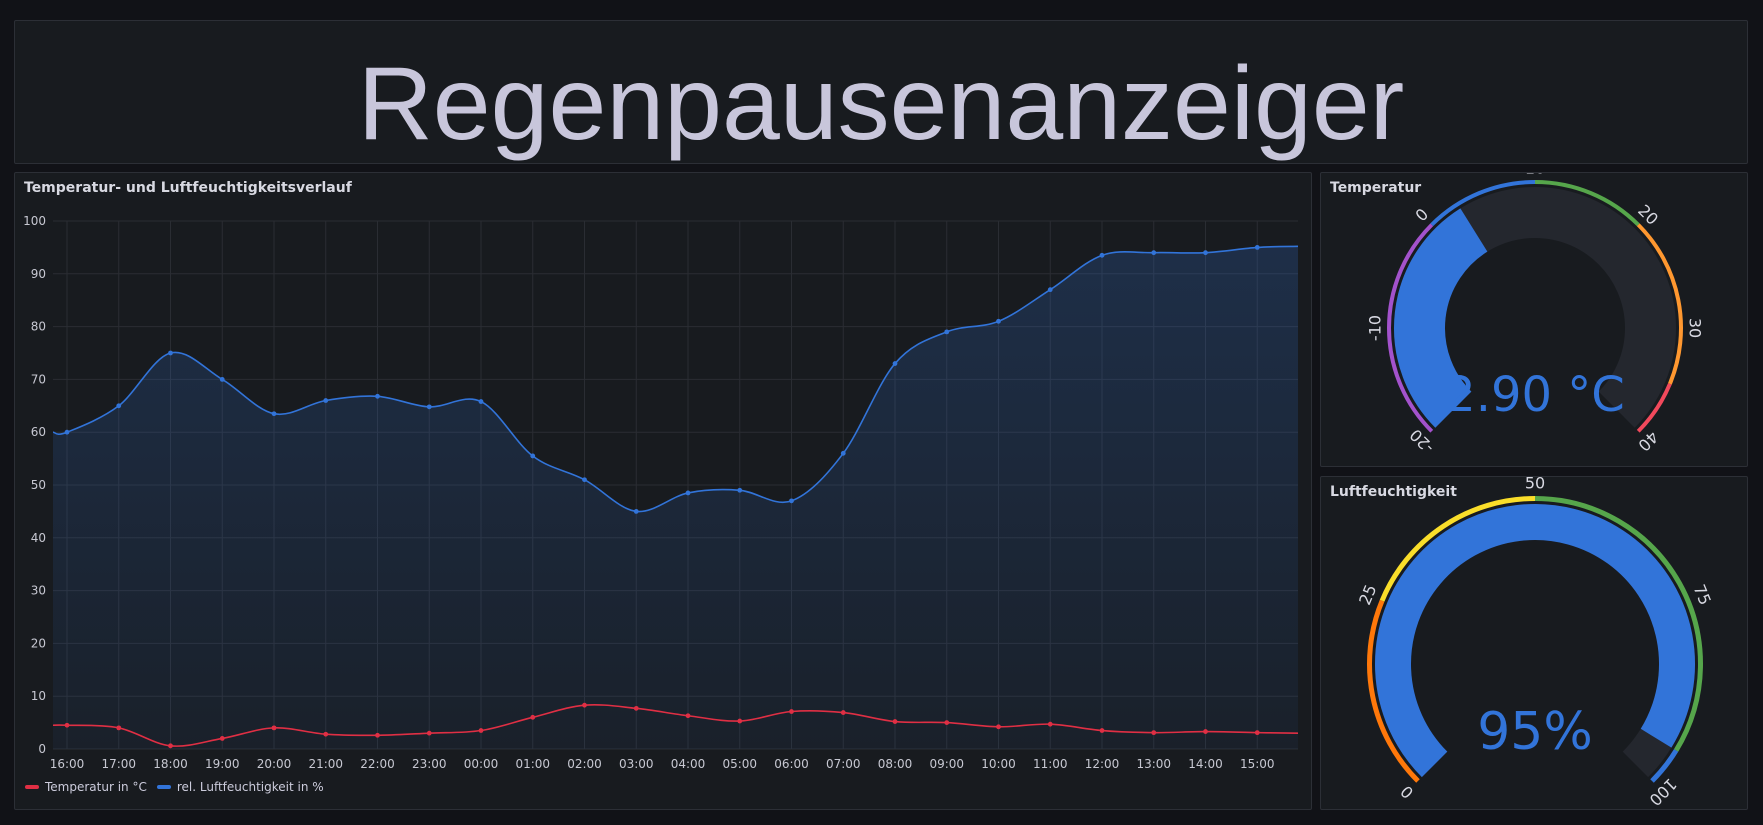  I want to click on legend-item-humidity: rel. Luftfeuchtigkeit in %, so click(240, 787).